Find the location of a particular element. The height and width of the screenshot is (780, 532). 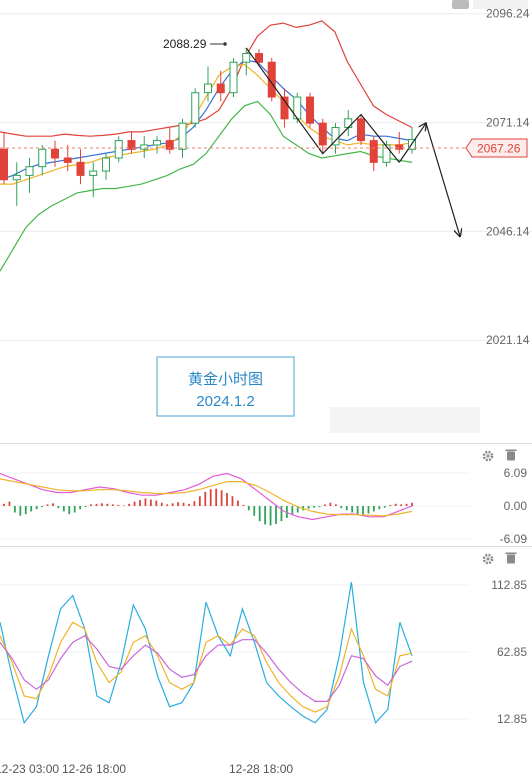

kdj-lines is located at coordinates (206, 653).